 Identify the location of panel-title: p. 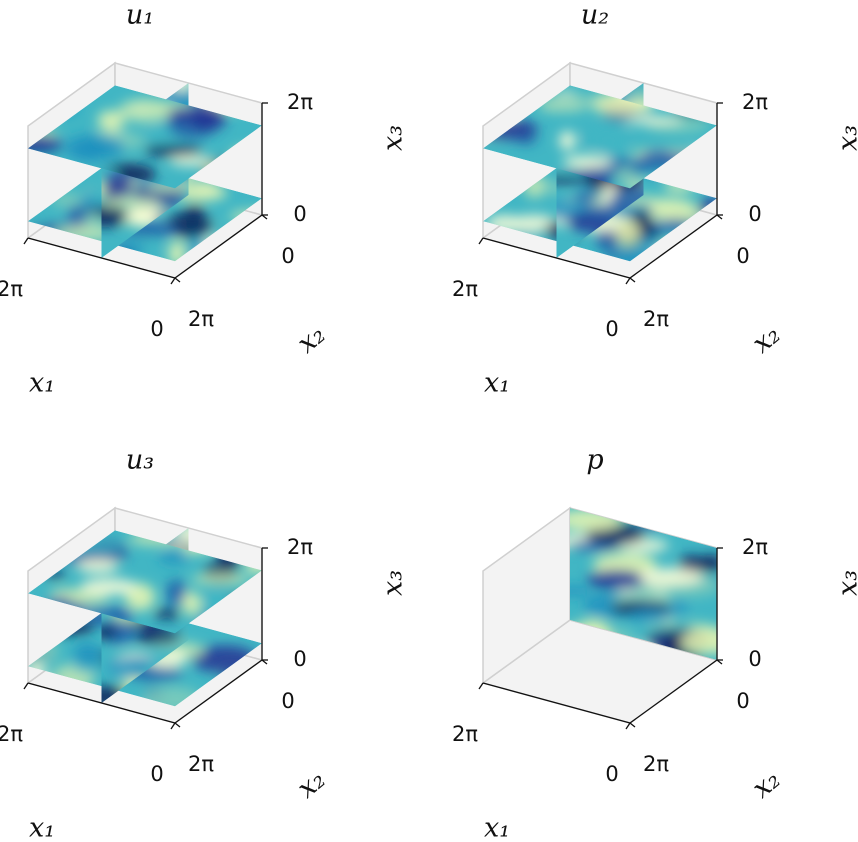
(594, 460).